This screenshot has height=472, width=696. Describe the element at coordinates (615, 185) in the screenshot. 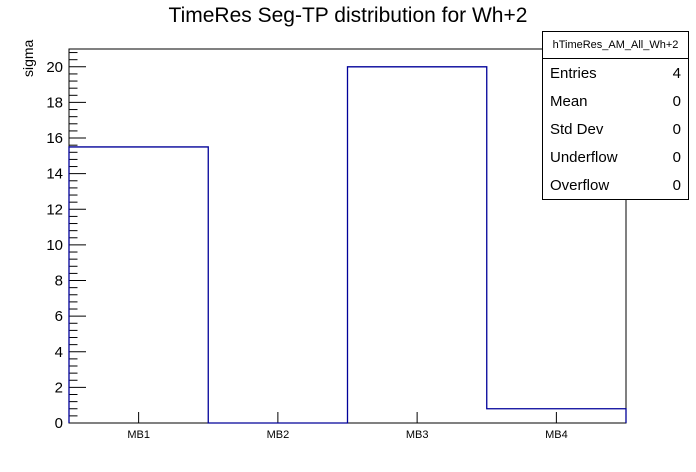

I see `stats-row: Overflow 0` at that location.